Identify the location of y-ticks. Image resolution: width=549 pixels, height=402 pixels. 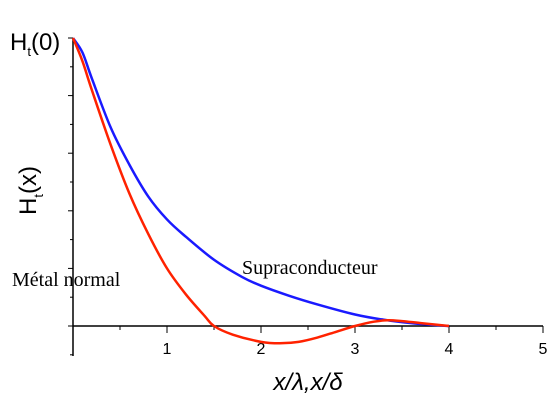
(70, 196).